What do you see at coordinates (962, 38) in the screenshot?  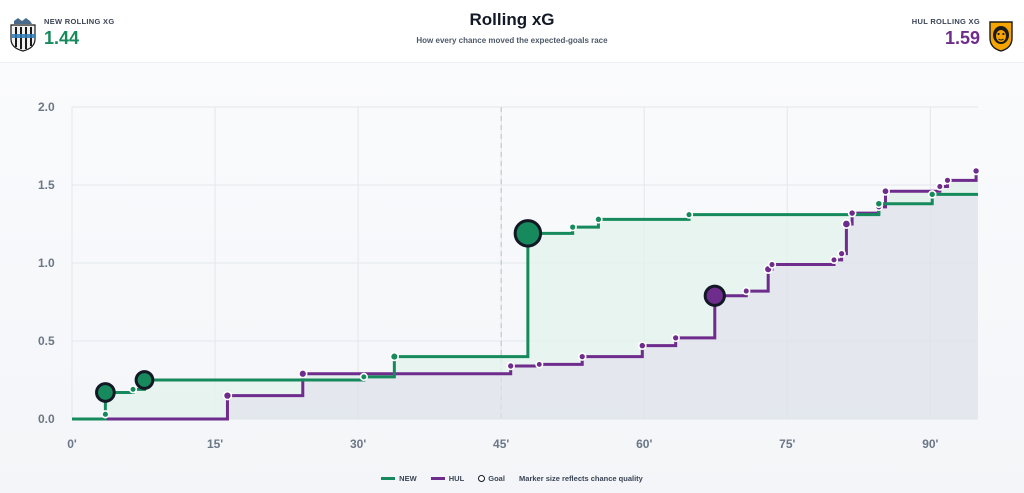 I see `away-rolling-xg-value: 1.59` at bounding box center [962, 38].